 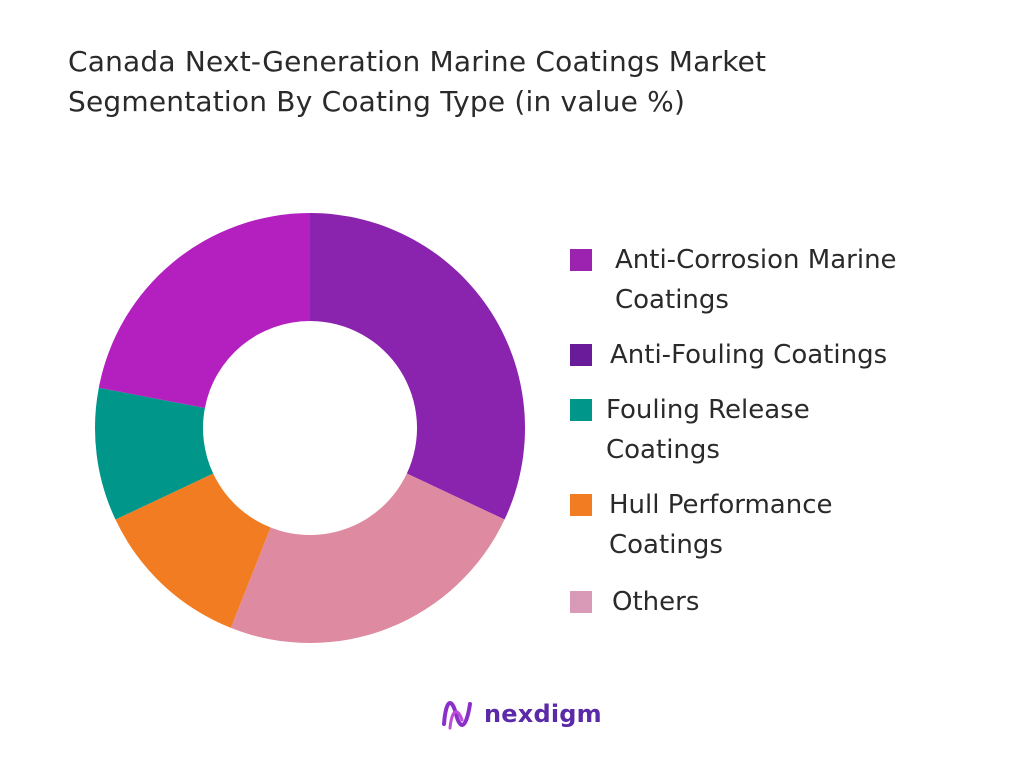 I want to click on brand-name: nexdigm, so click(x=543, y=714).